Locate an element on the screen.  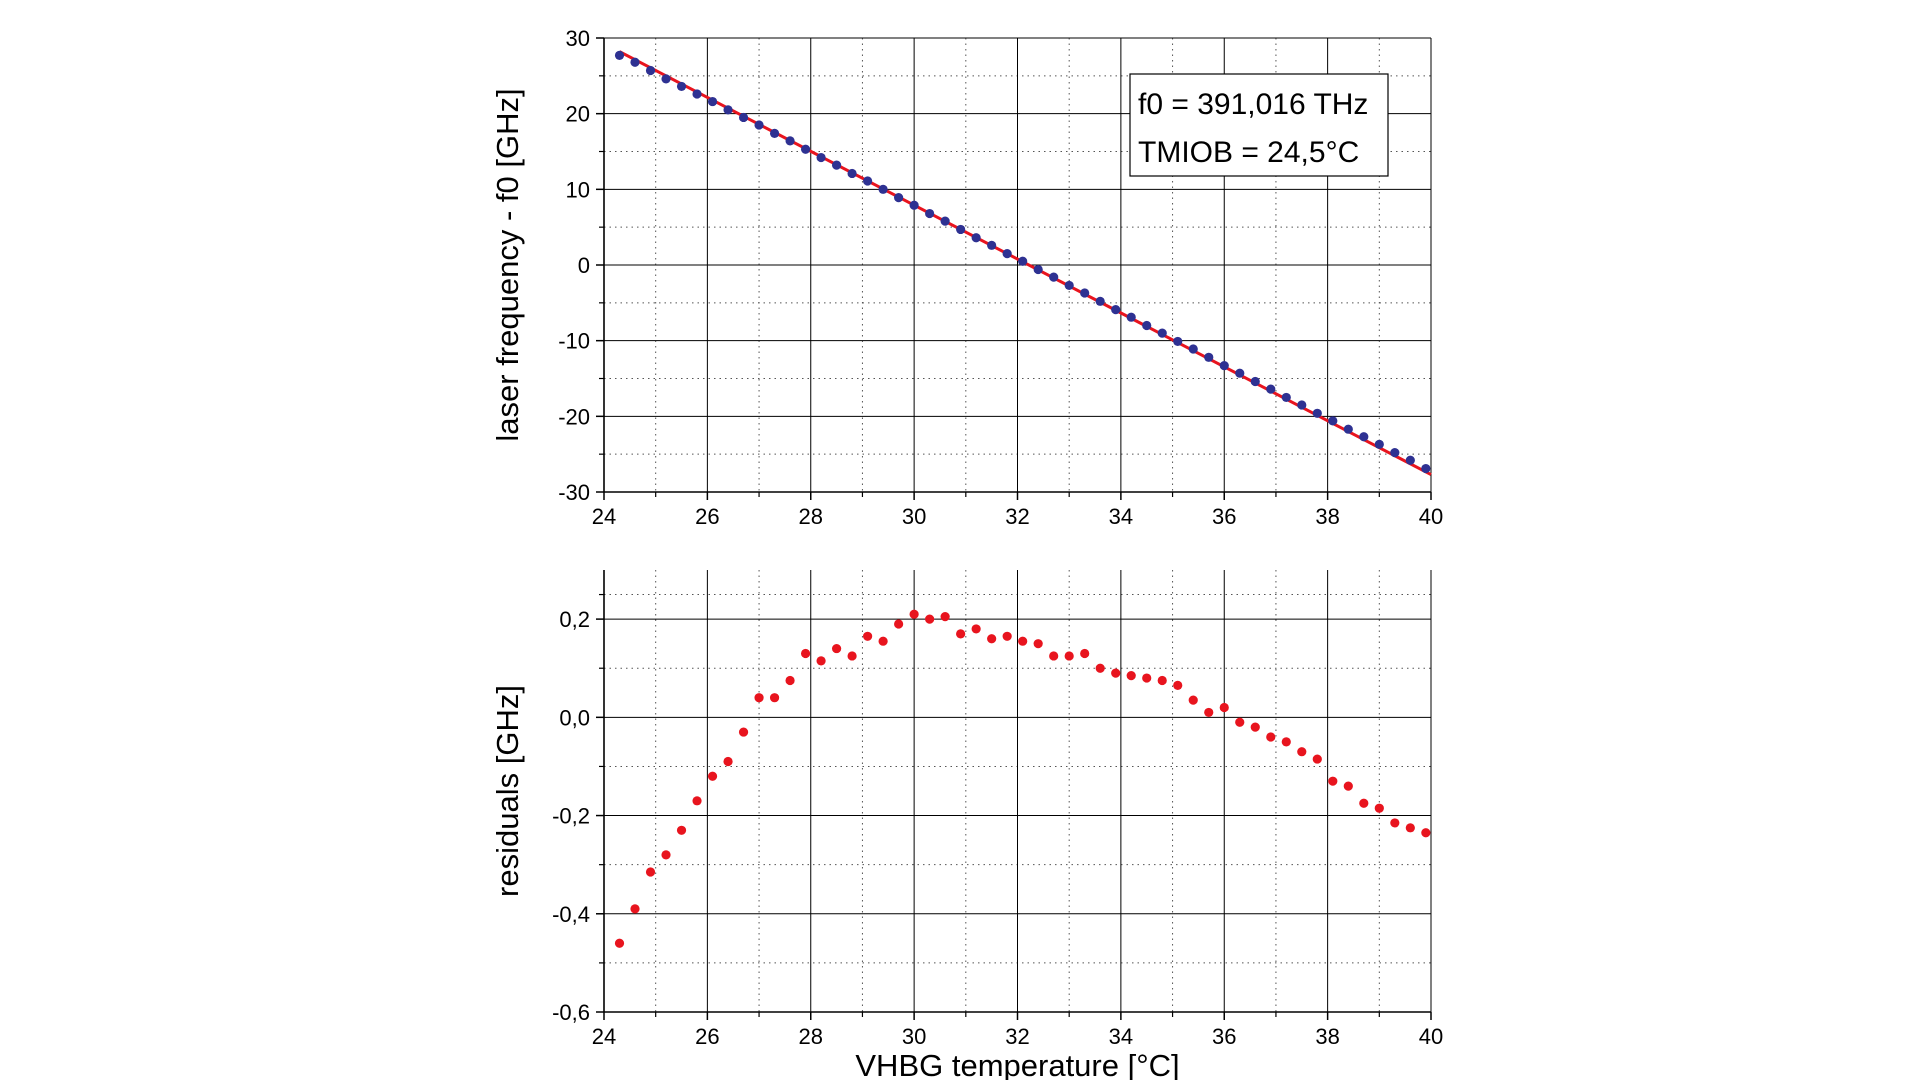
annotation-line-tmiob: TMIOB = 24,5°C is located at coordinates (1248, 152).